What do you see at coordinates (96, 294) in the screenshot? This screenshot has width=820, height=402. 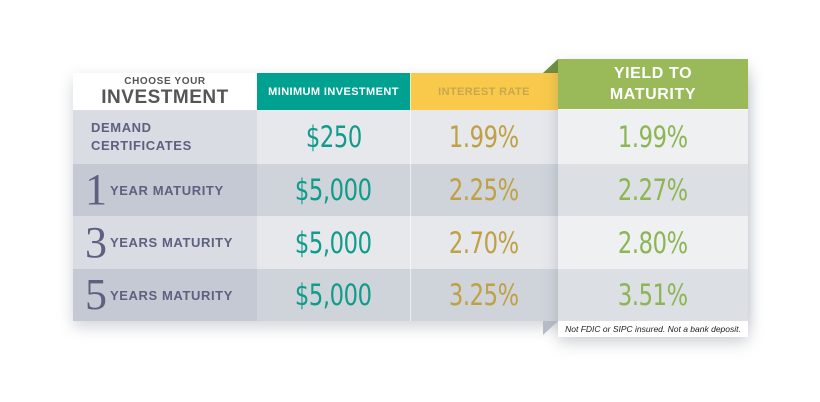 I see `term-number: 5` at bounding box center [96, 294].